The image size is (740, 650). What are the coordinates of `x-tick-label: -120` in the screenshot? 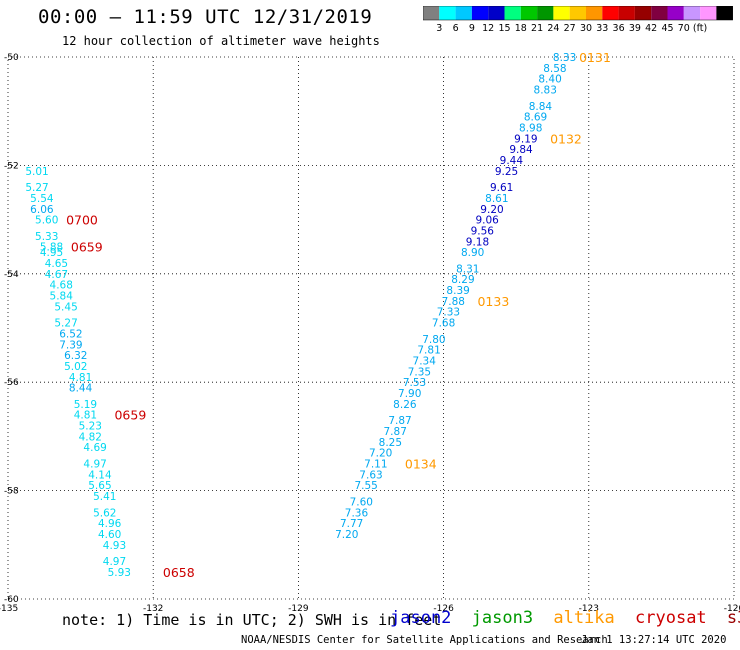 It's located at (732, 609).